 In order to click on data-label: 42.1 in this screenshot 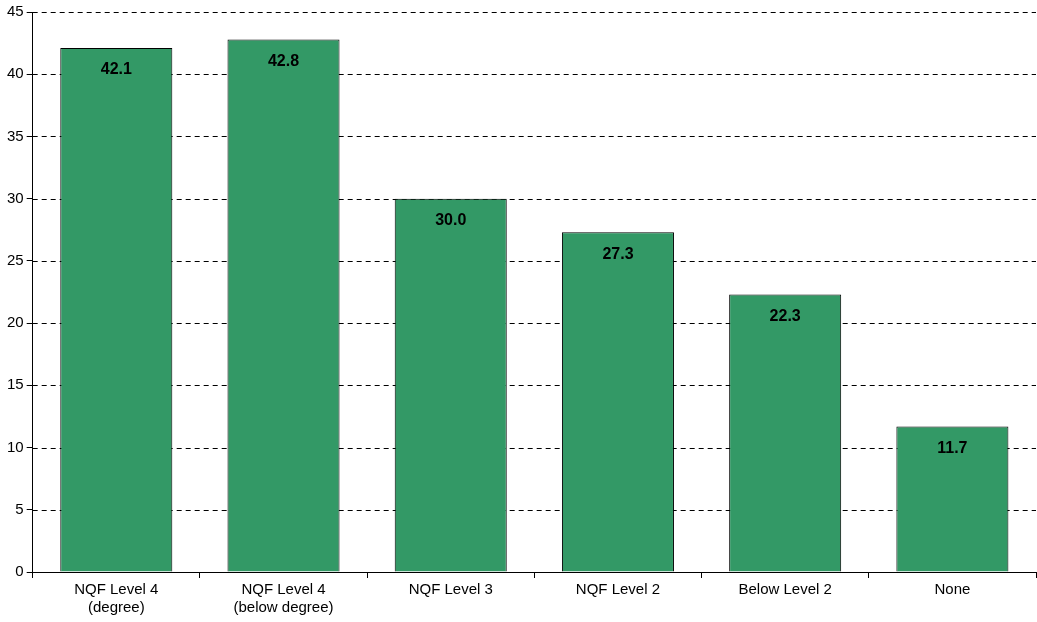, I will do `click(116, 69)`.